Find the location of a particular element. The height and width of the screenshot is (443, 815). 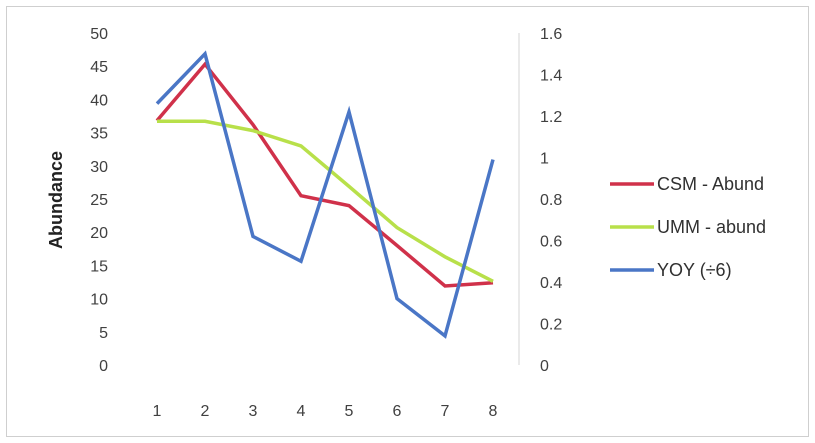

y-tick-label: 45 is located at coordinates (99, 67).